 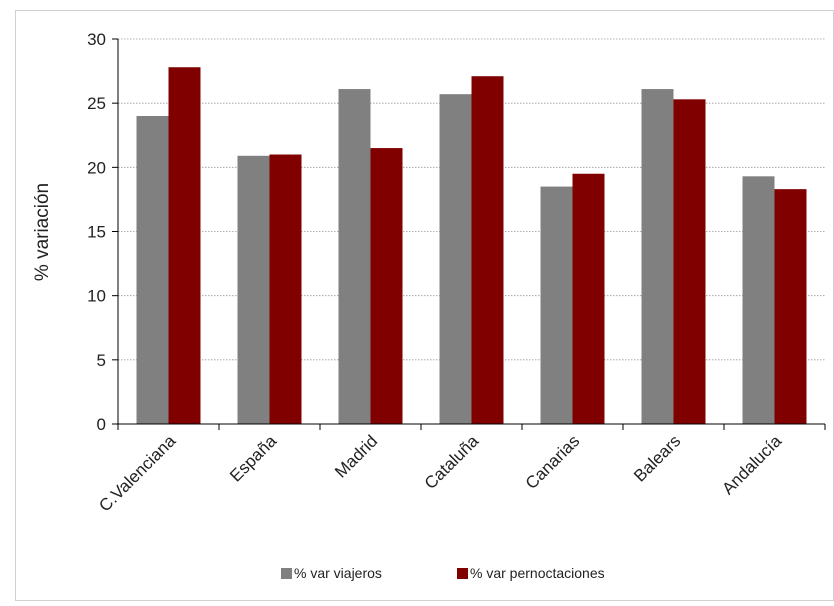 I want to click on y-tick-label: 10, so click(x=96, y=296).